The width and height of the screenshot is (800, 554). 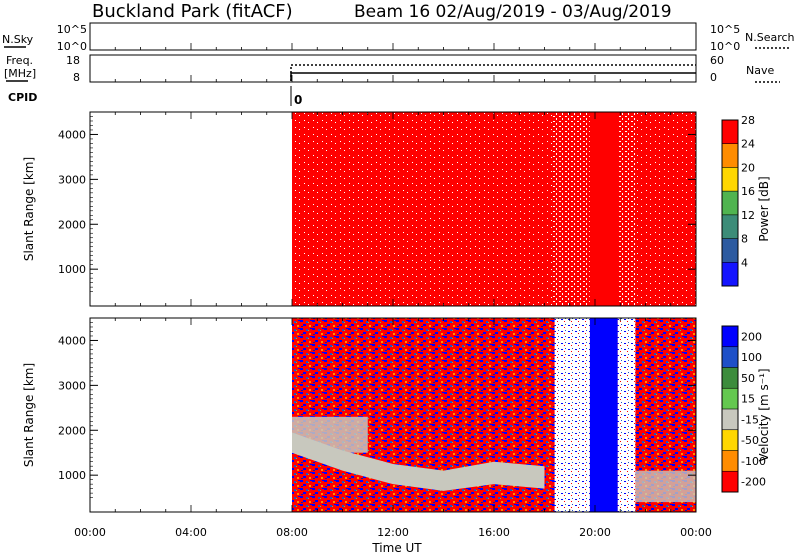 I want to click on colorbar-tick-label: 12, so click(x=748, y=215).